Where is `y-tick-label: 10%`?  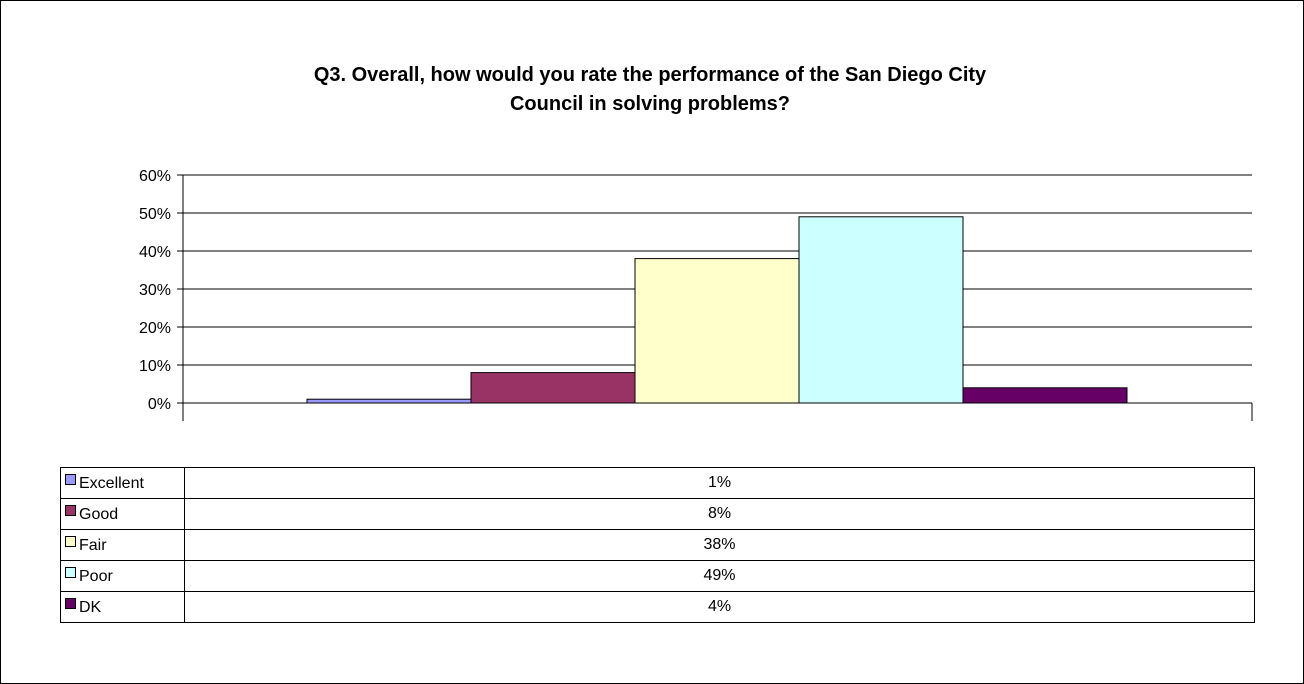
y-tick-label: 10% is located at coordinates (155, 366).